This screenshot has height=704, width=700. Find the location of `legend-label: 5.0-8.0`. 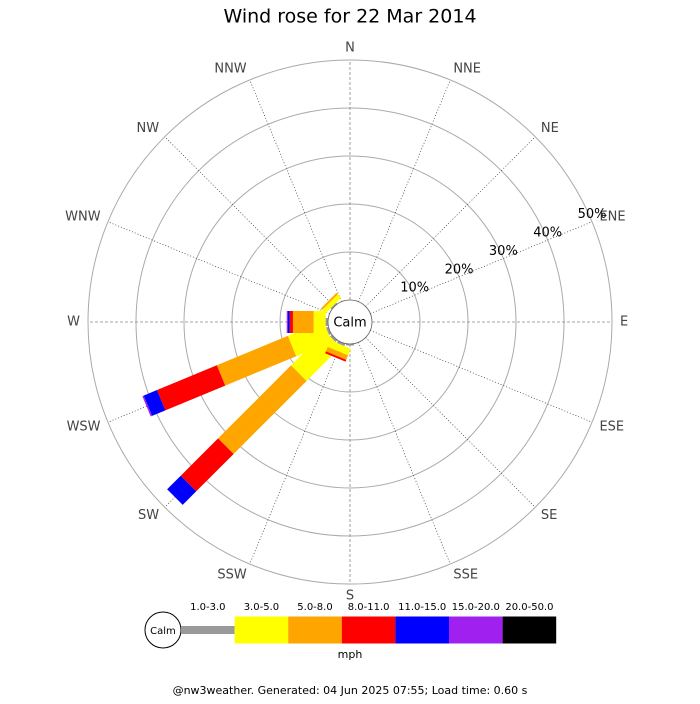

legend-label: 5.0-8.0 is located at coordinates (314, 607).